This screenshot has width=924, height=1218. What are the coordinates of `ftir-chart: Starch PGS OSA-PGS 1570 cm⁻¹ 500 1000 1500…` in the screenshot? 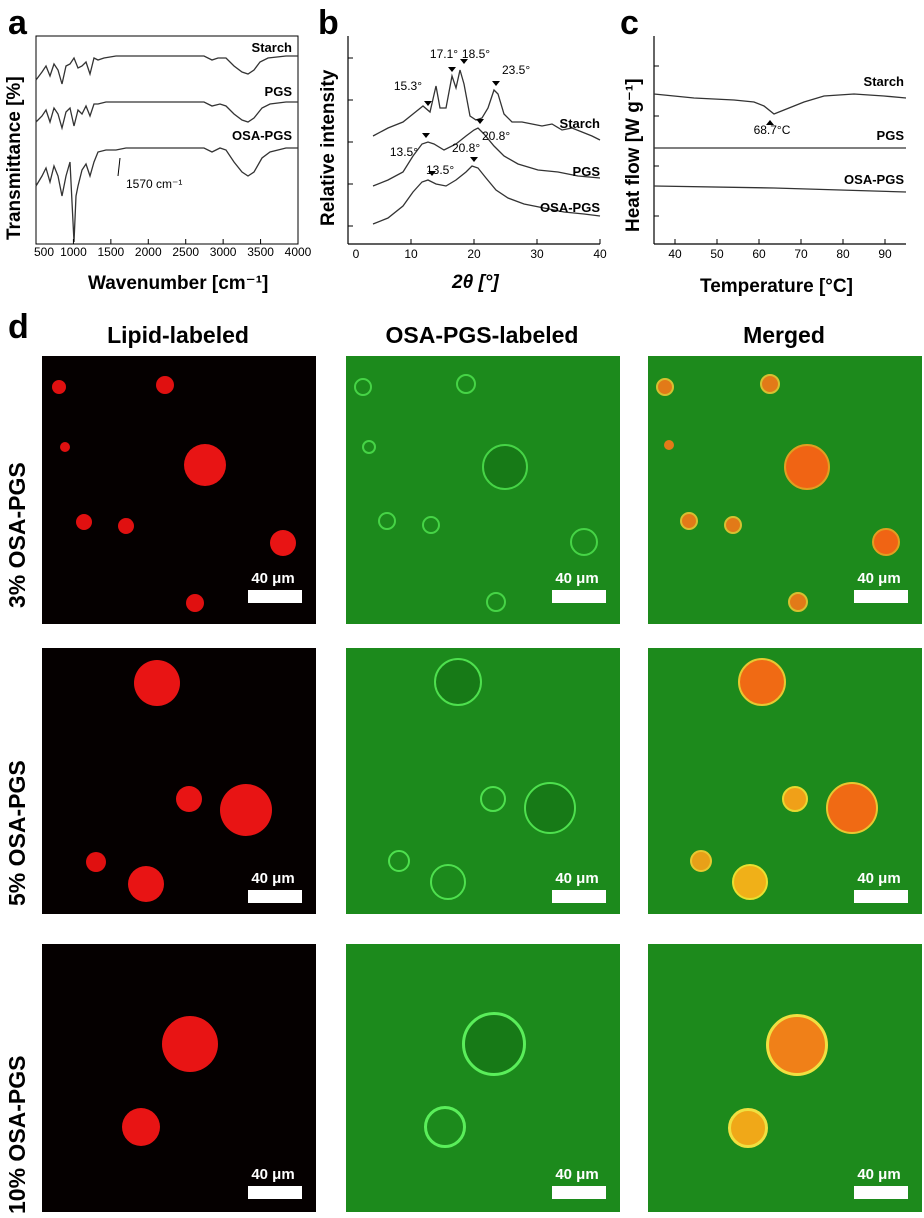 It's located at (173, 147).